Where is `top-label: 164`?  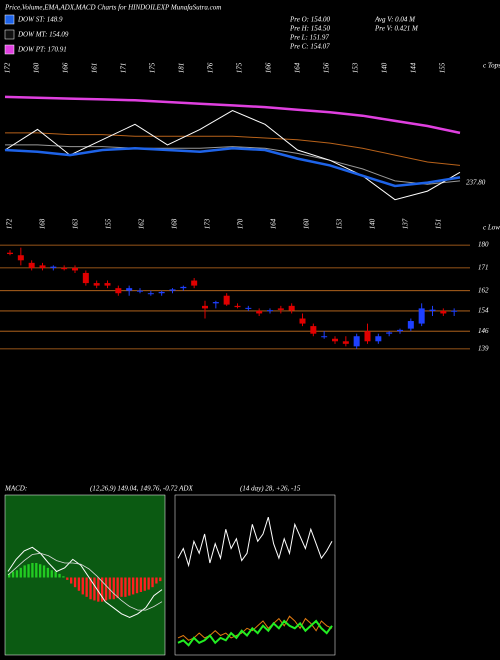 top-label: 164 is located at coordinates (298, 67).